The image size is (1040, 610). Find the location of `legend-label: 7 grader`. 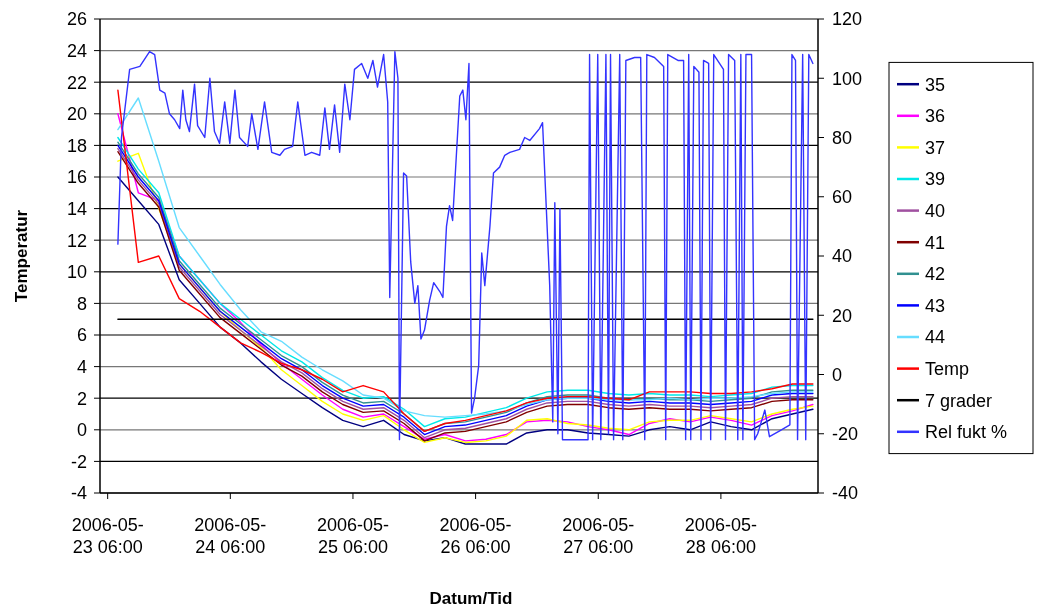

legend-label: 7 grader is located at coordinates (959, 400).